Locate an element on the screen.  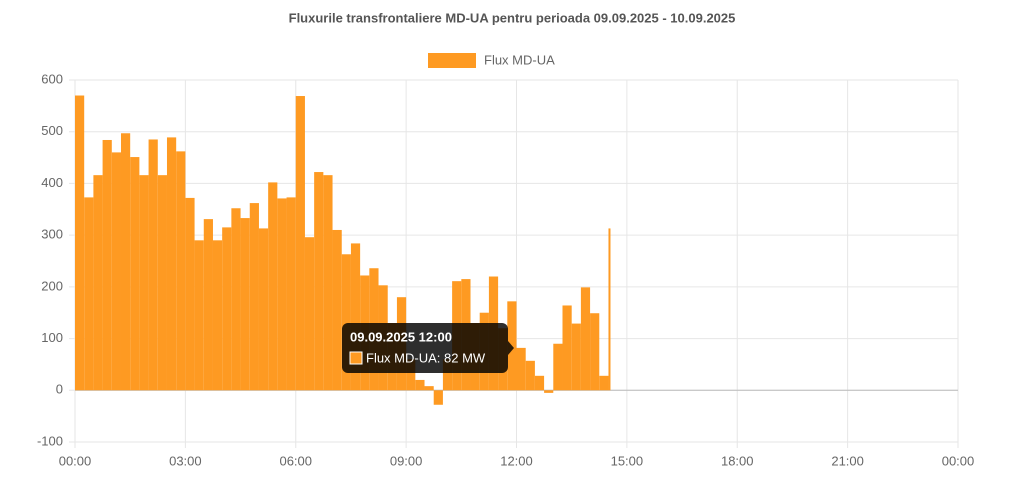
y-tick-label: 200 is located at coordinates (52, 285).